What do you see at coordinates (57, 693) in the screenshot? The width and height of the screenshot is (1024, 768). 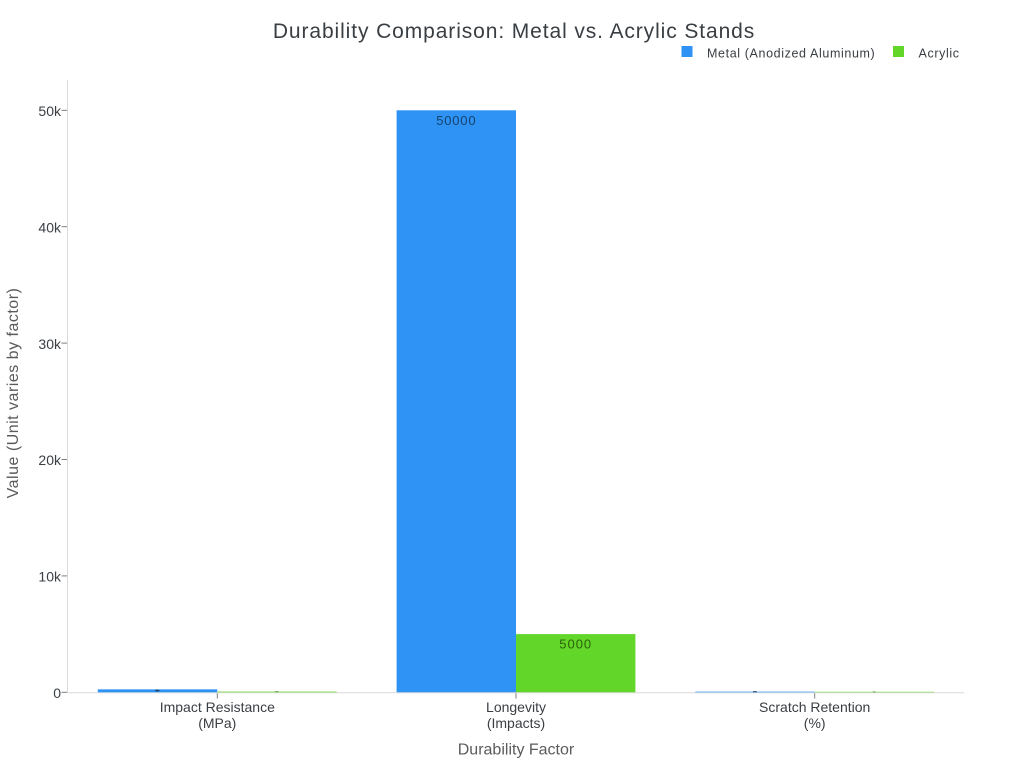 I see `svg-text: 0` at bounding box center [57, 693].